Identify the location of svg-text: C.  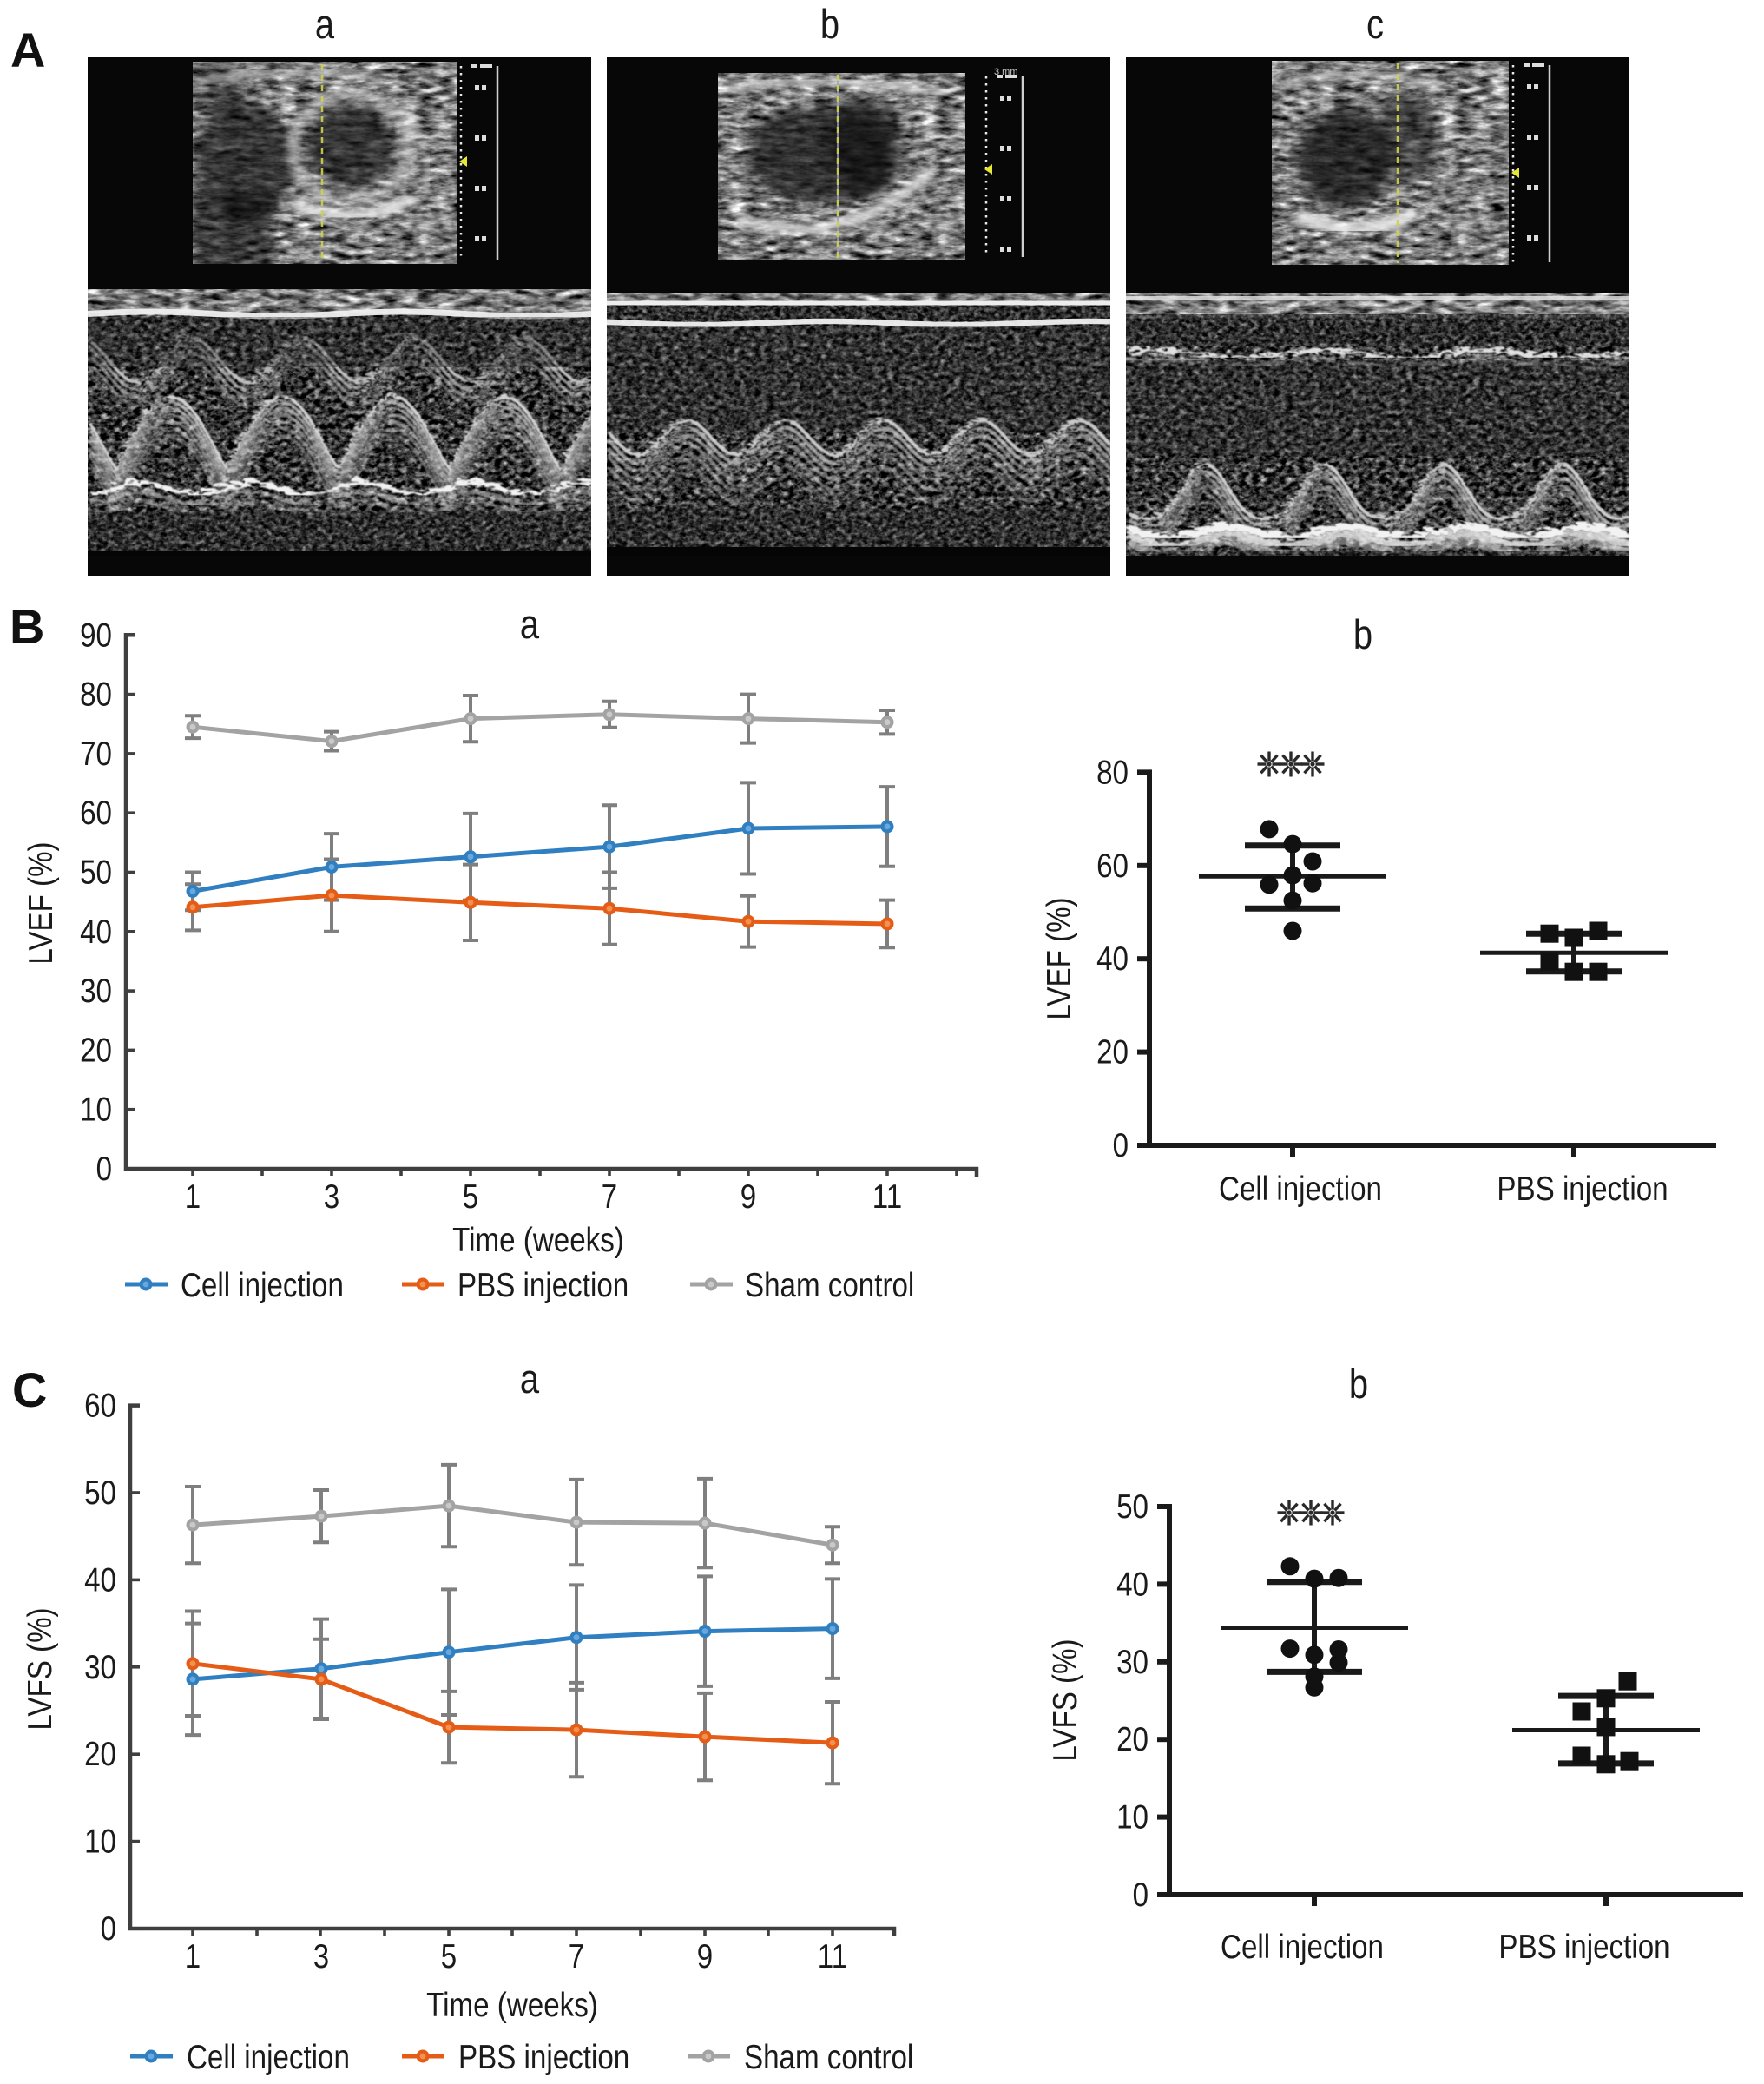
(30, 1389).